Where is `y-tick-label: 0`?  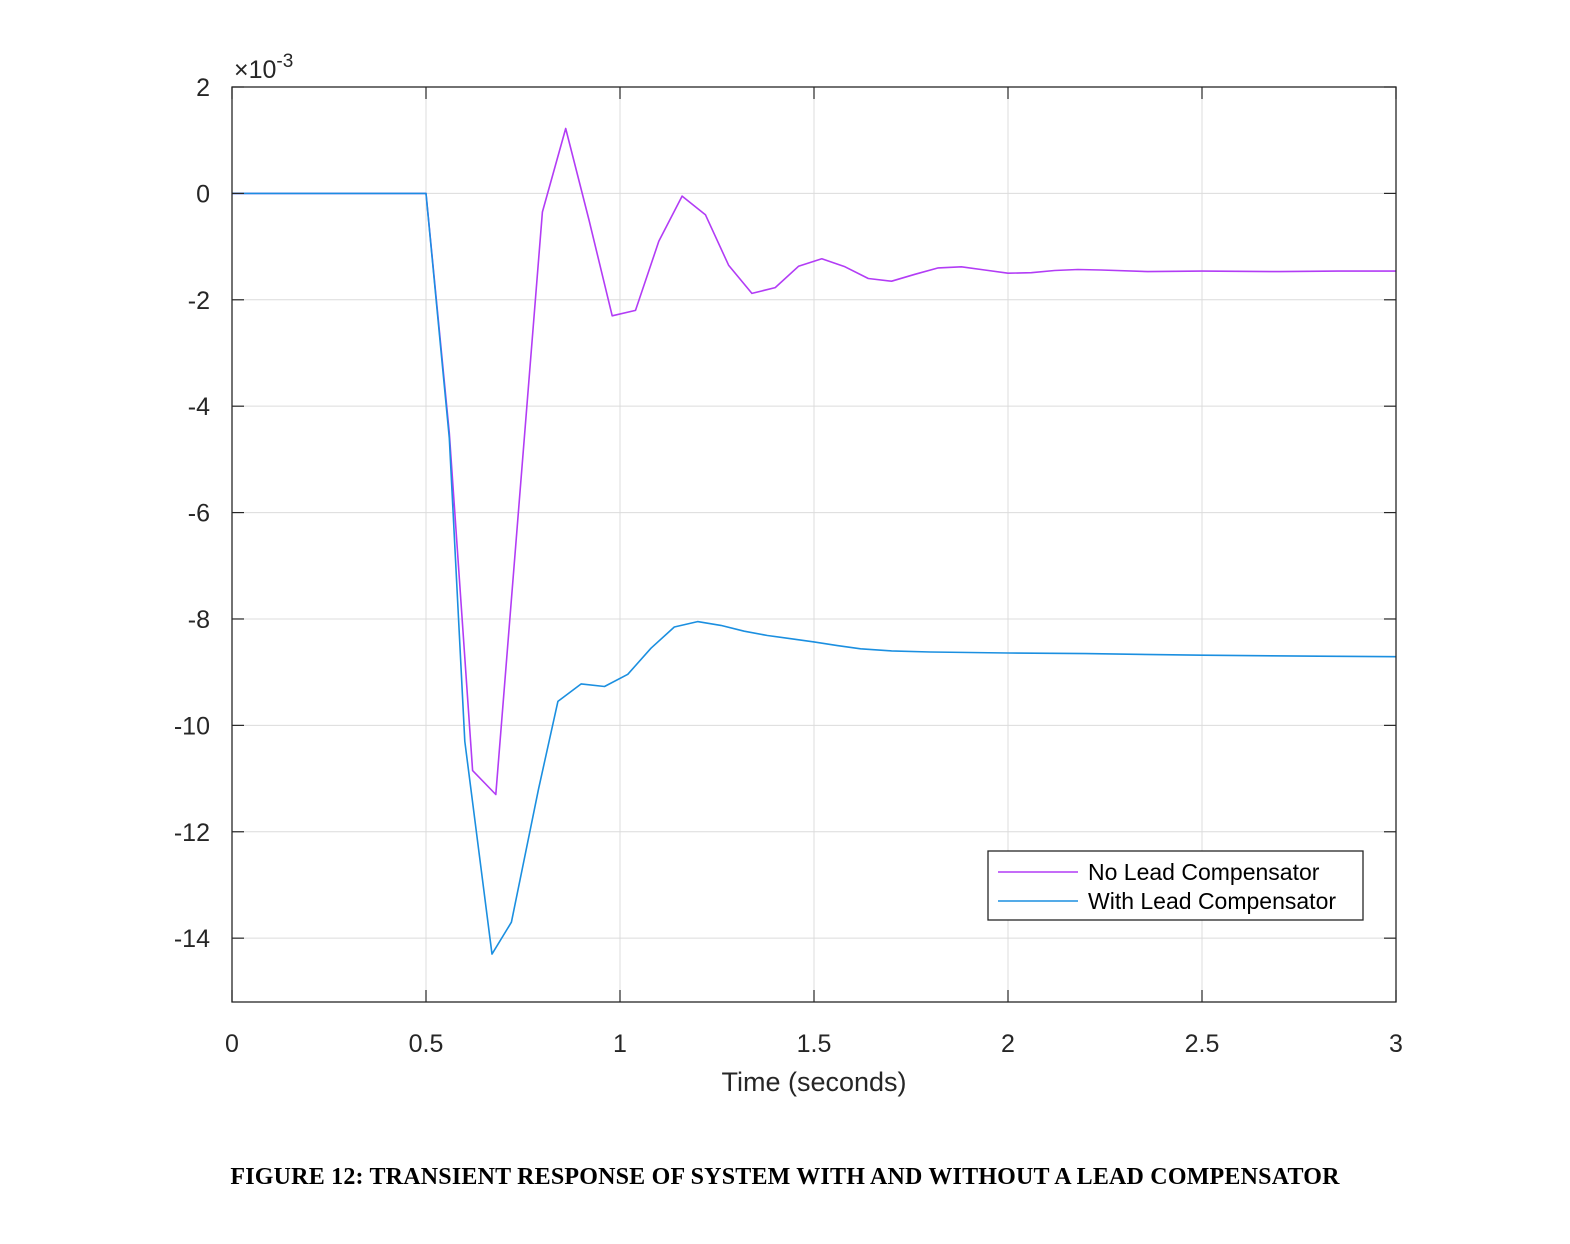
y-tick-label: 0 is located at coordinates (203, 194).